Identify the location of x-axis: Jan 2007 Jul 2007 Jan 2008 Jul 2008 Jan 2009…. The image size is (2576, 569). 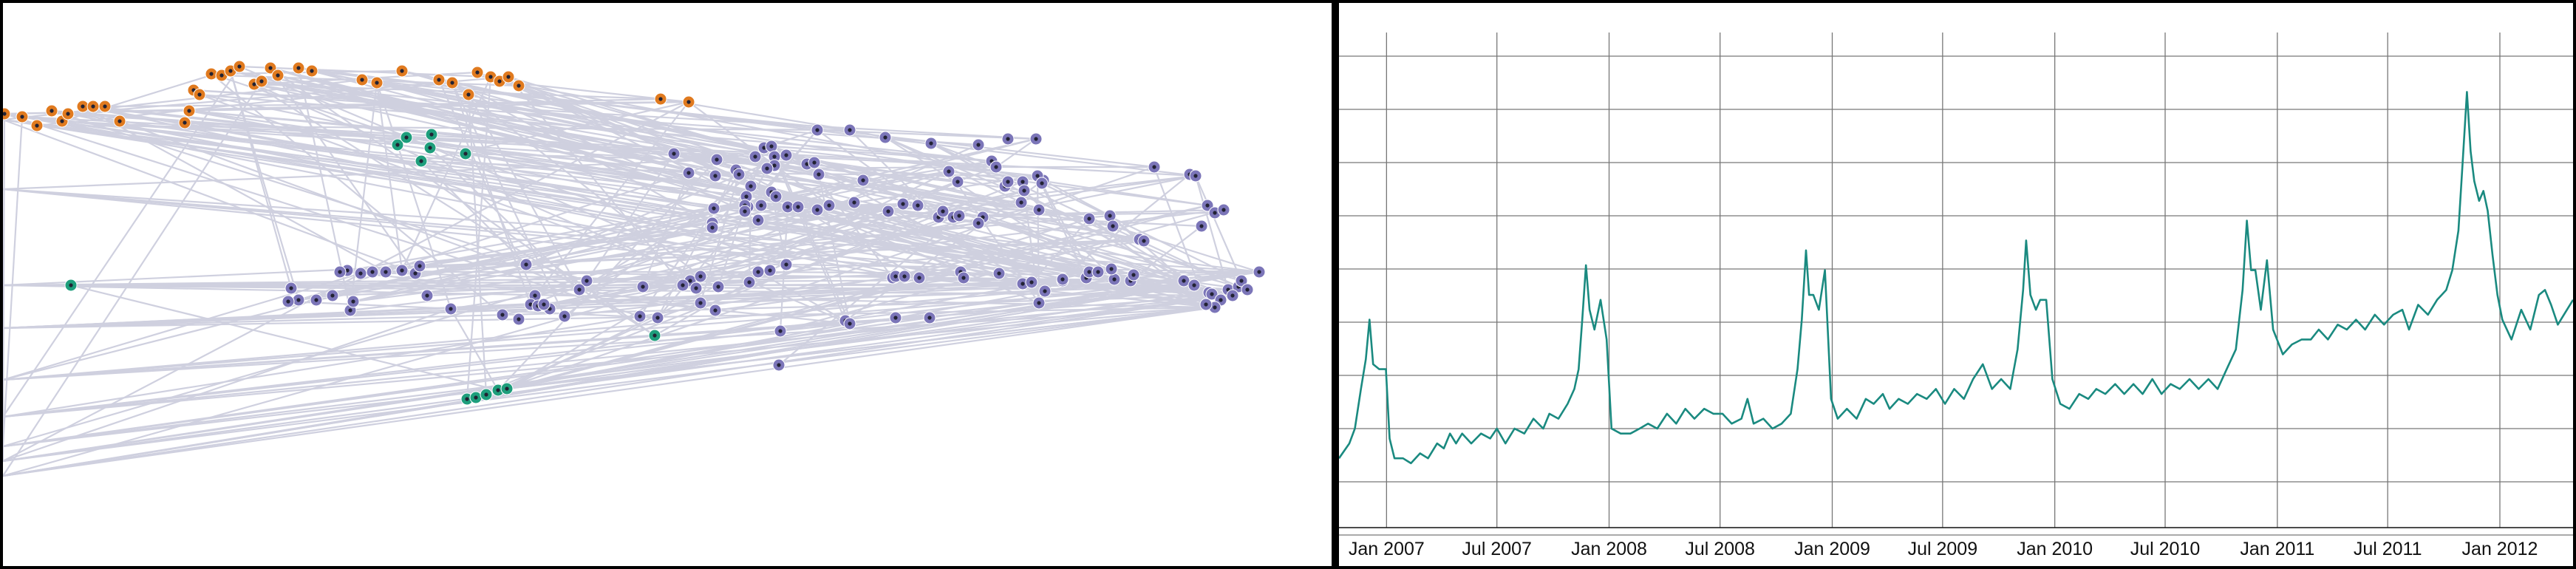
(1956, 543).